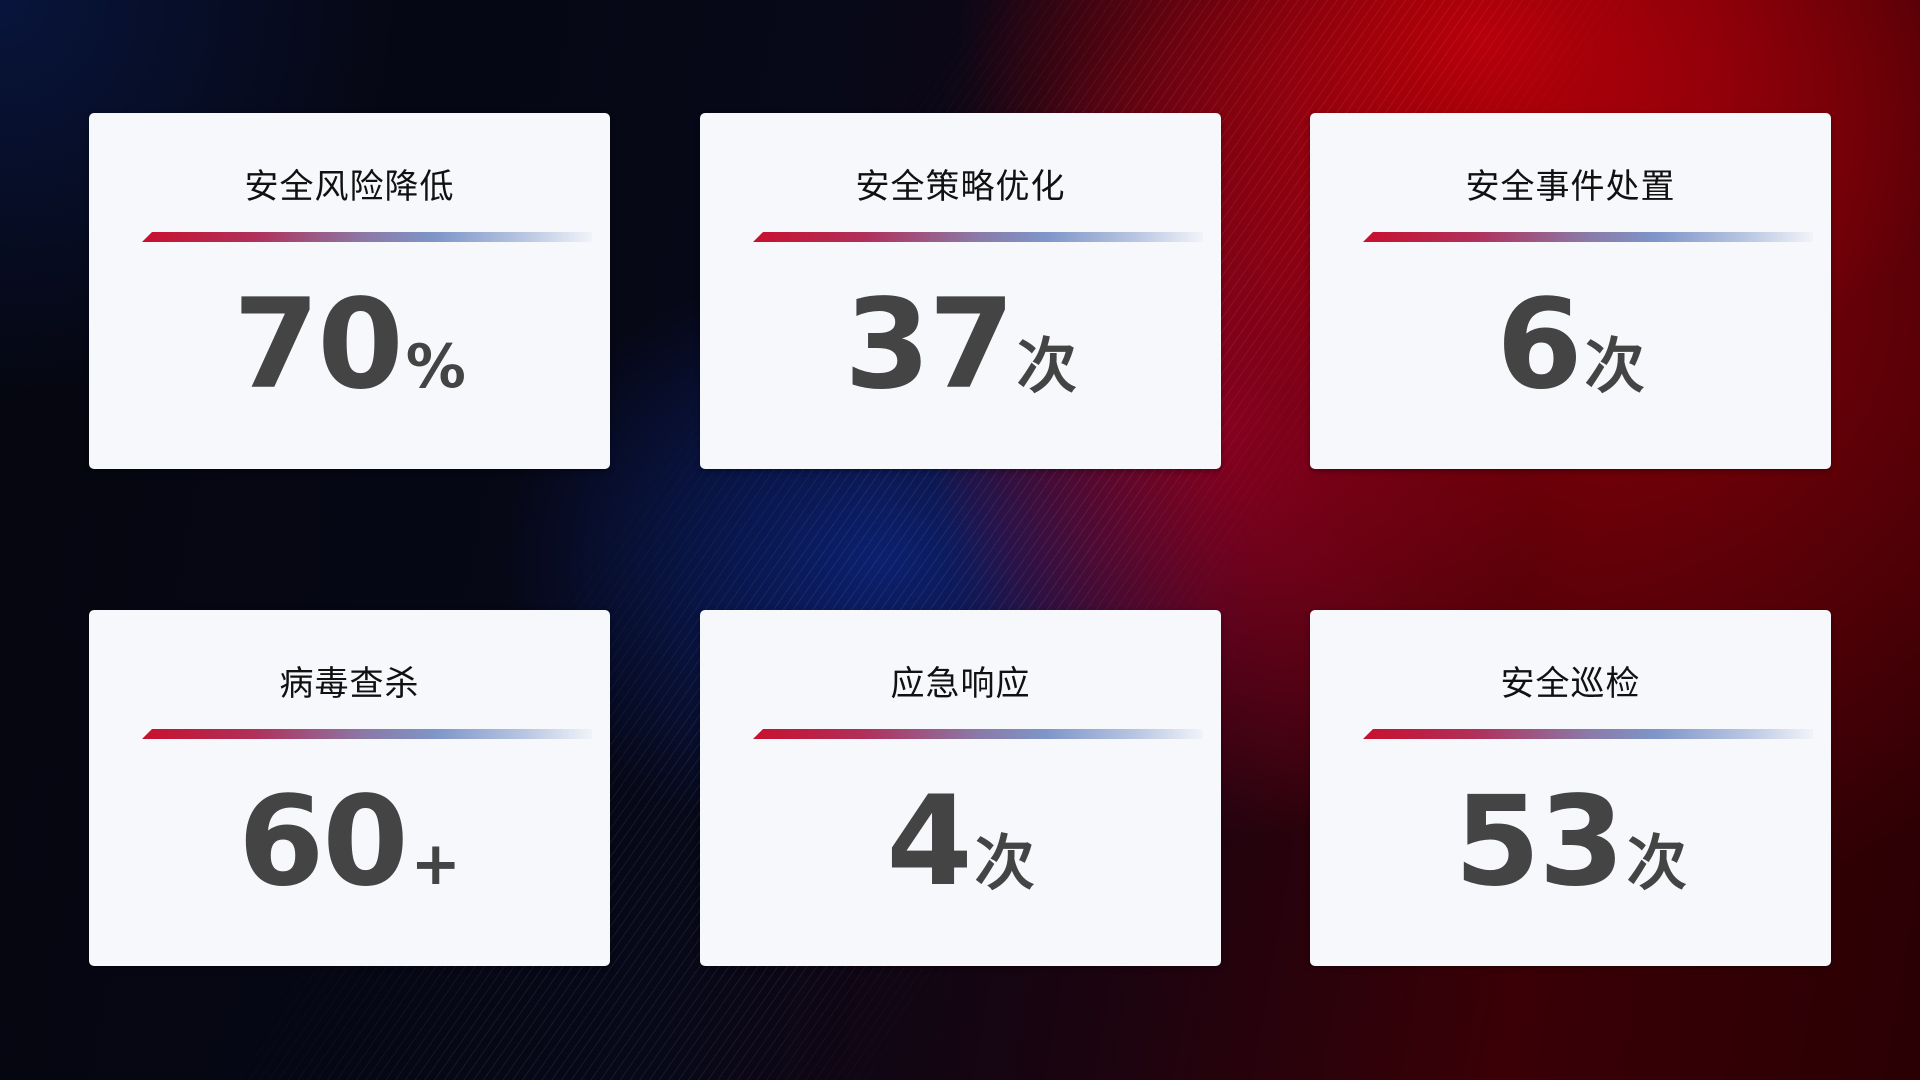 The width and height of the screenshot is (1920, 1080). I want to click on card-value: 53次, so click(1570, 842).